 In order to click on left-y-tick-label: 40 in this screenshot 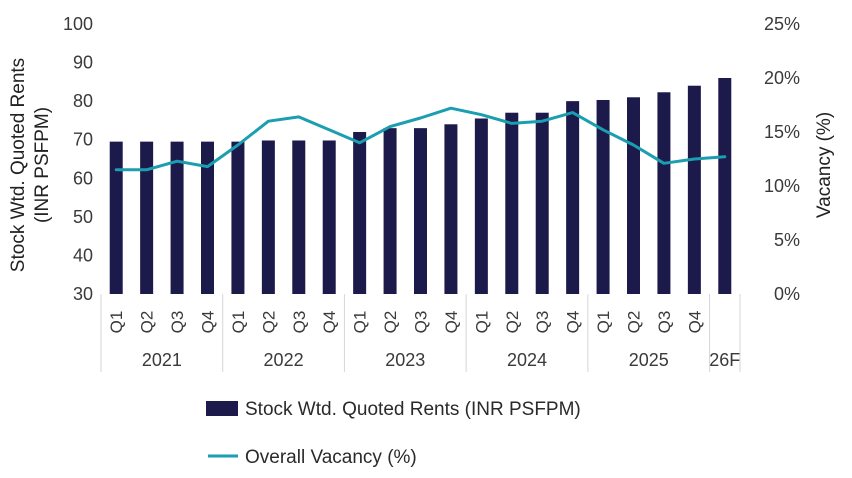, I will do `click(83, 255)`.